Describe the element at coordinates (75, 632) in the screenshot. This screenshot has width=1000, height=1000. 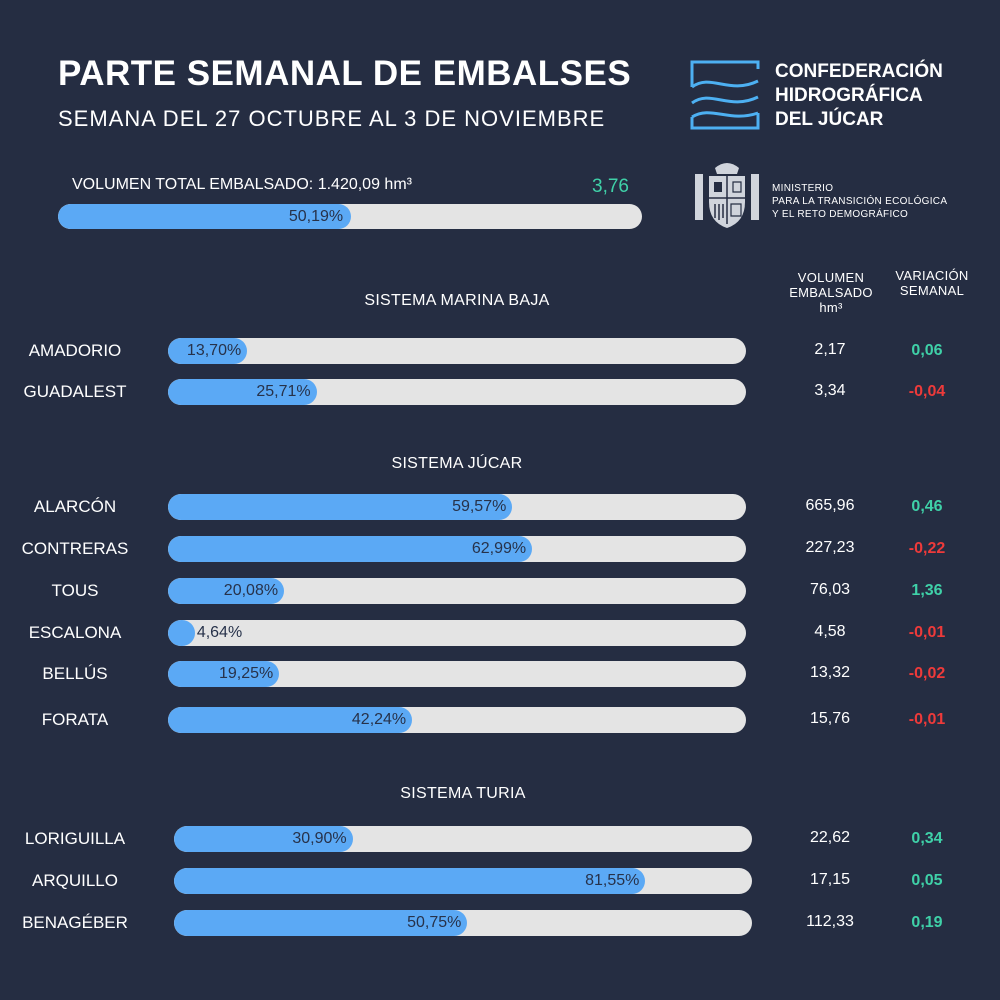
I see `reservoir-name: ESCALONA` at that location.